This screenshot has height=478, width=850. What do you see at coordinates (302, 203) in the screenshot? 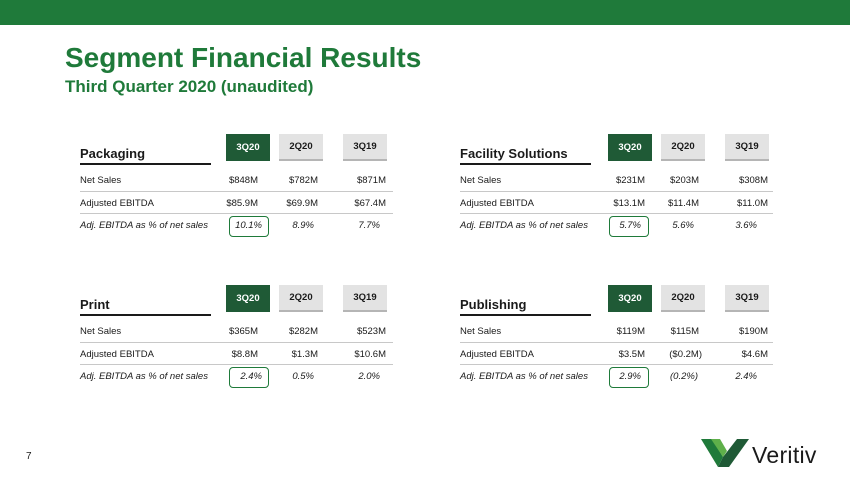
I see `value-2q20: $69.9M` at bounding box center [302, 203].